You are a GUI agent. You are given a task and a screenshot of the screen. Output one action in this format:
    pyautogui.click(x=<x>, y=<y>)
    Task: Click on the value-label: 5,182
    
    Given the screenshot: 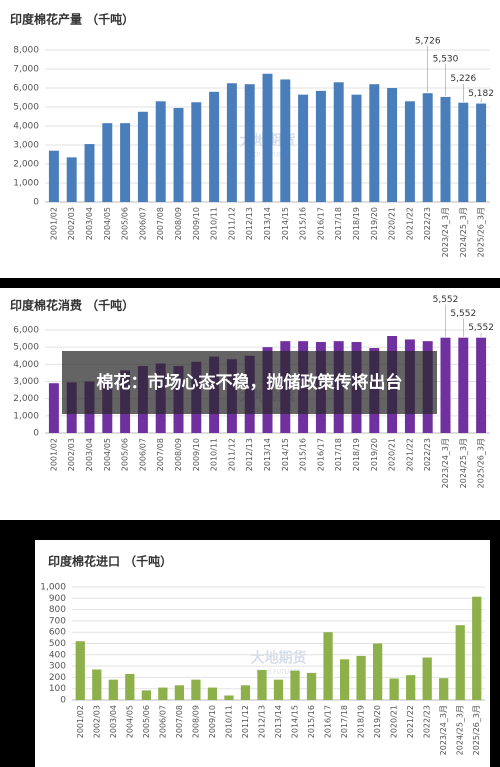 What is the action you would take?
    pyautogui.click(x=481, y=94)
    